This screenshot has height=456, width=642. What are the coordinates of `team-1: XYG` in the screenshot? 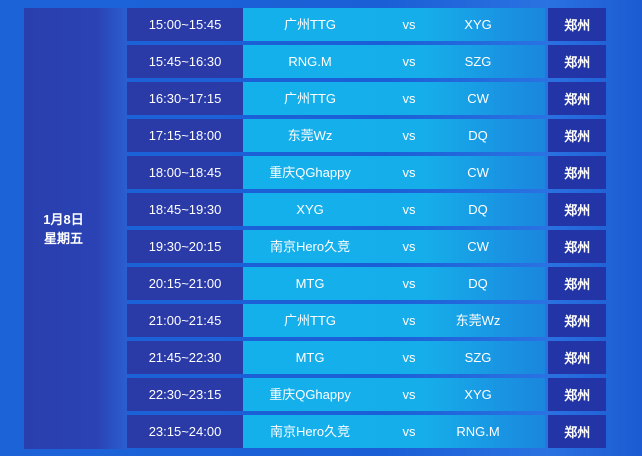 It's located at (310, 209).